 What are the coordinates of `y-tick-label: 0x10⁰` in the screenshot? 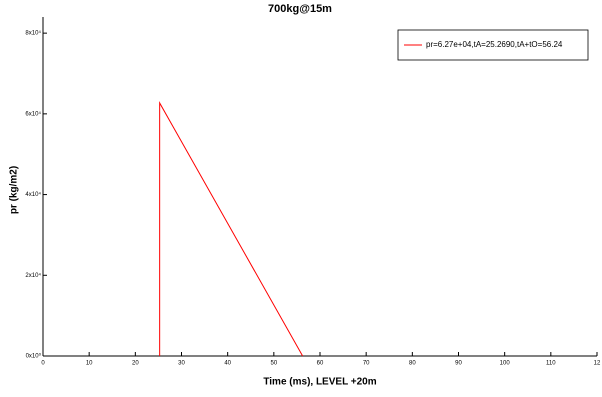 It's located at (34, 356).